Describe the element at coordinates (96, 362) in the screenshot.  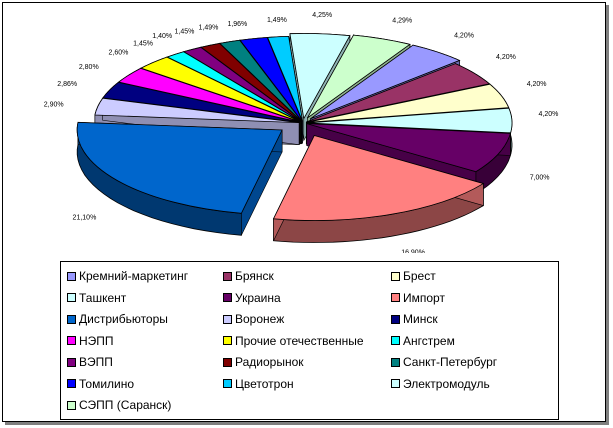
I see `legend-label: ВЭПП` at that location.